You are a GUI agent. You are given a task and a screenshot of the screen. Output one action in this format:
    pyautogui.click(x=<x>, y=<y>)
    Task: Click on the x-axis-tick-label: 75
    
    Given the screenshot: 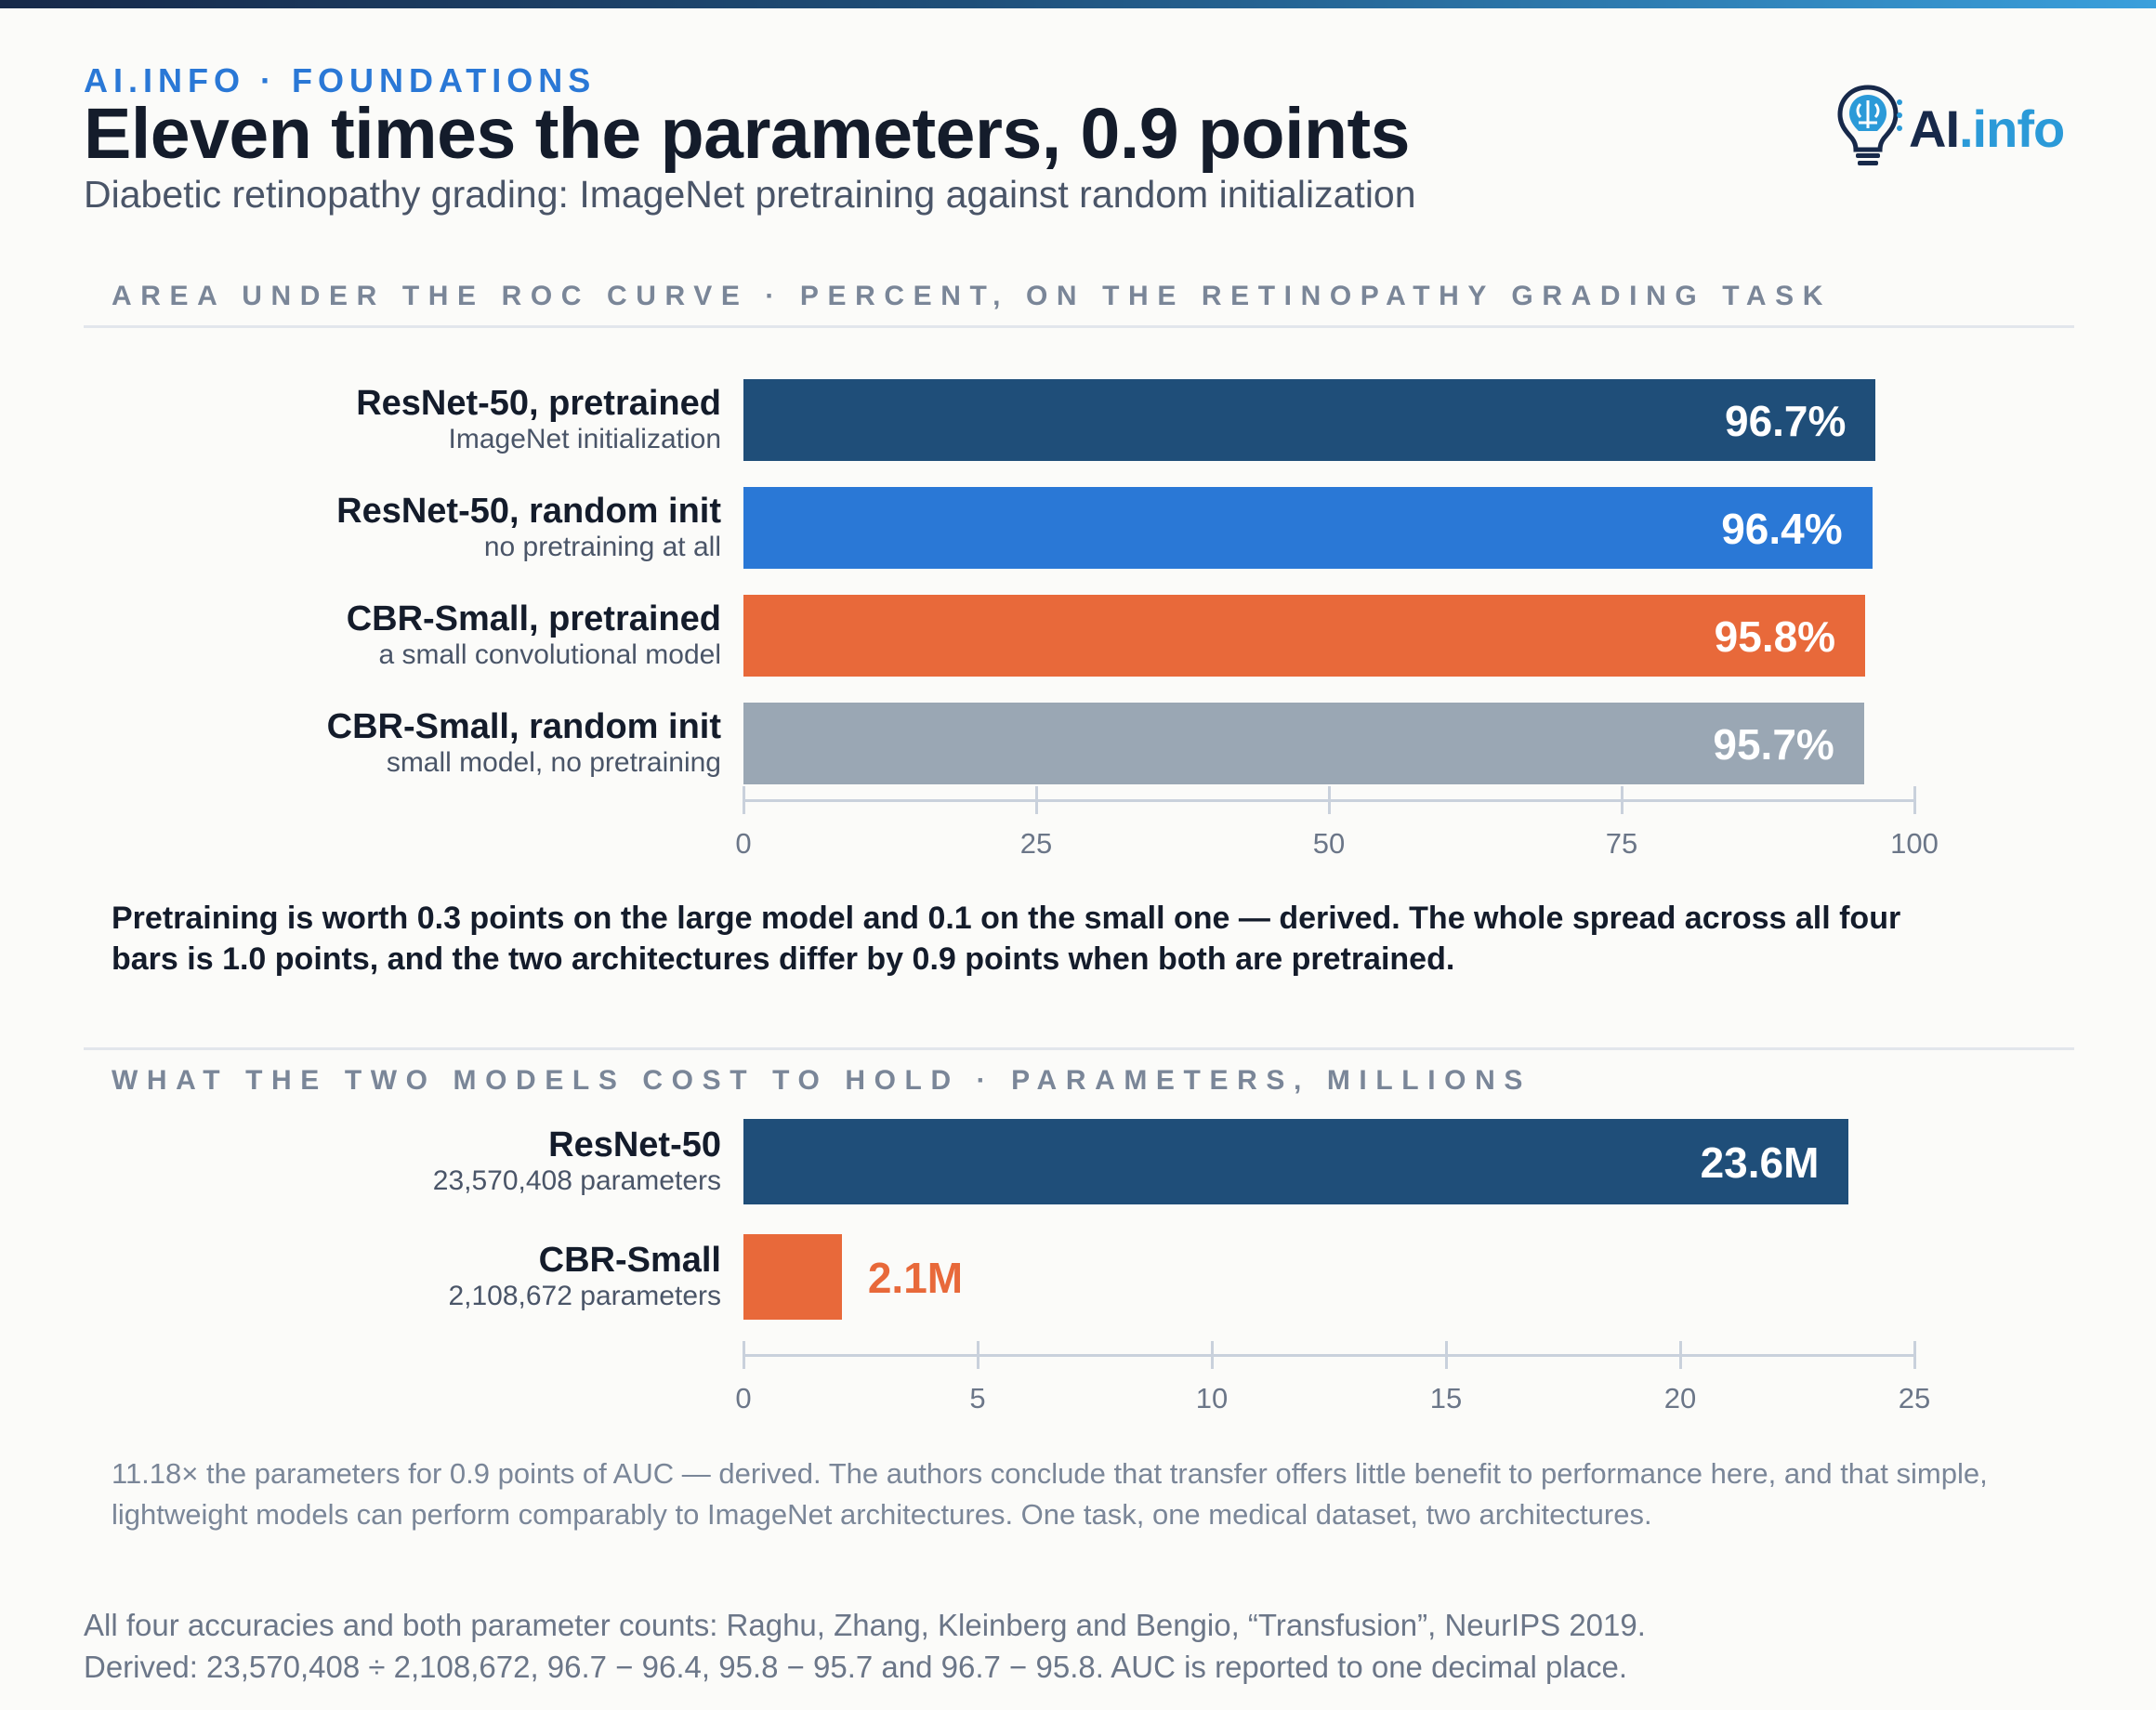 What is the action you would take?
    pyautogui.click(x=1622, y=843)
    